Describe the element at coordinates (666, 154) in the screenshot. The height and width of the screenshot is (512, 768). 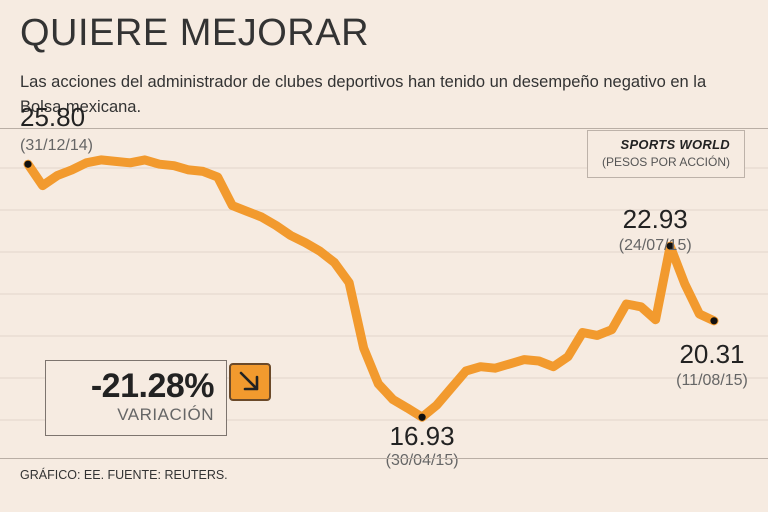
I see `legend-box: SPORTS WORLD (PESOS POR ACCIÓN)` at that location.